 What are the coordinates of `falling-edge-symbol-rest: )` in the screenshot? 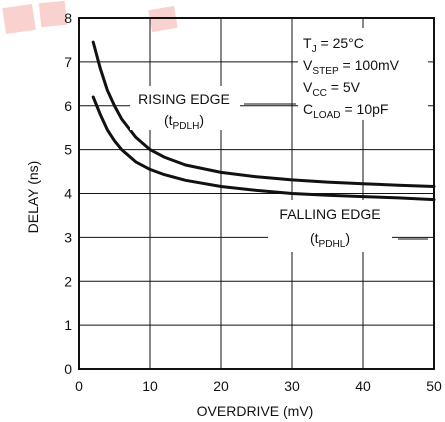 It's located at (347, 238).